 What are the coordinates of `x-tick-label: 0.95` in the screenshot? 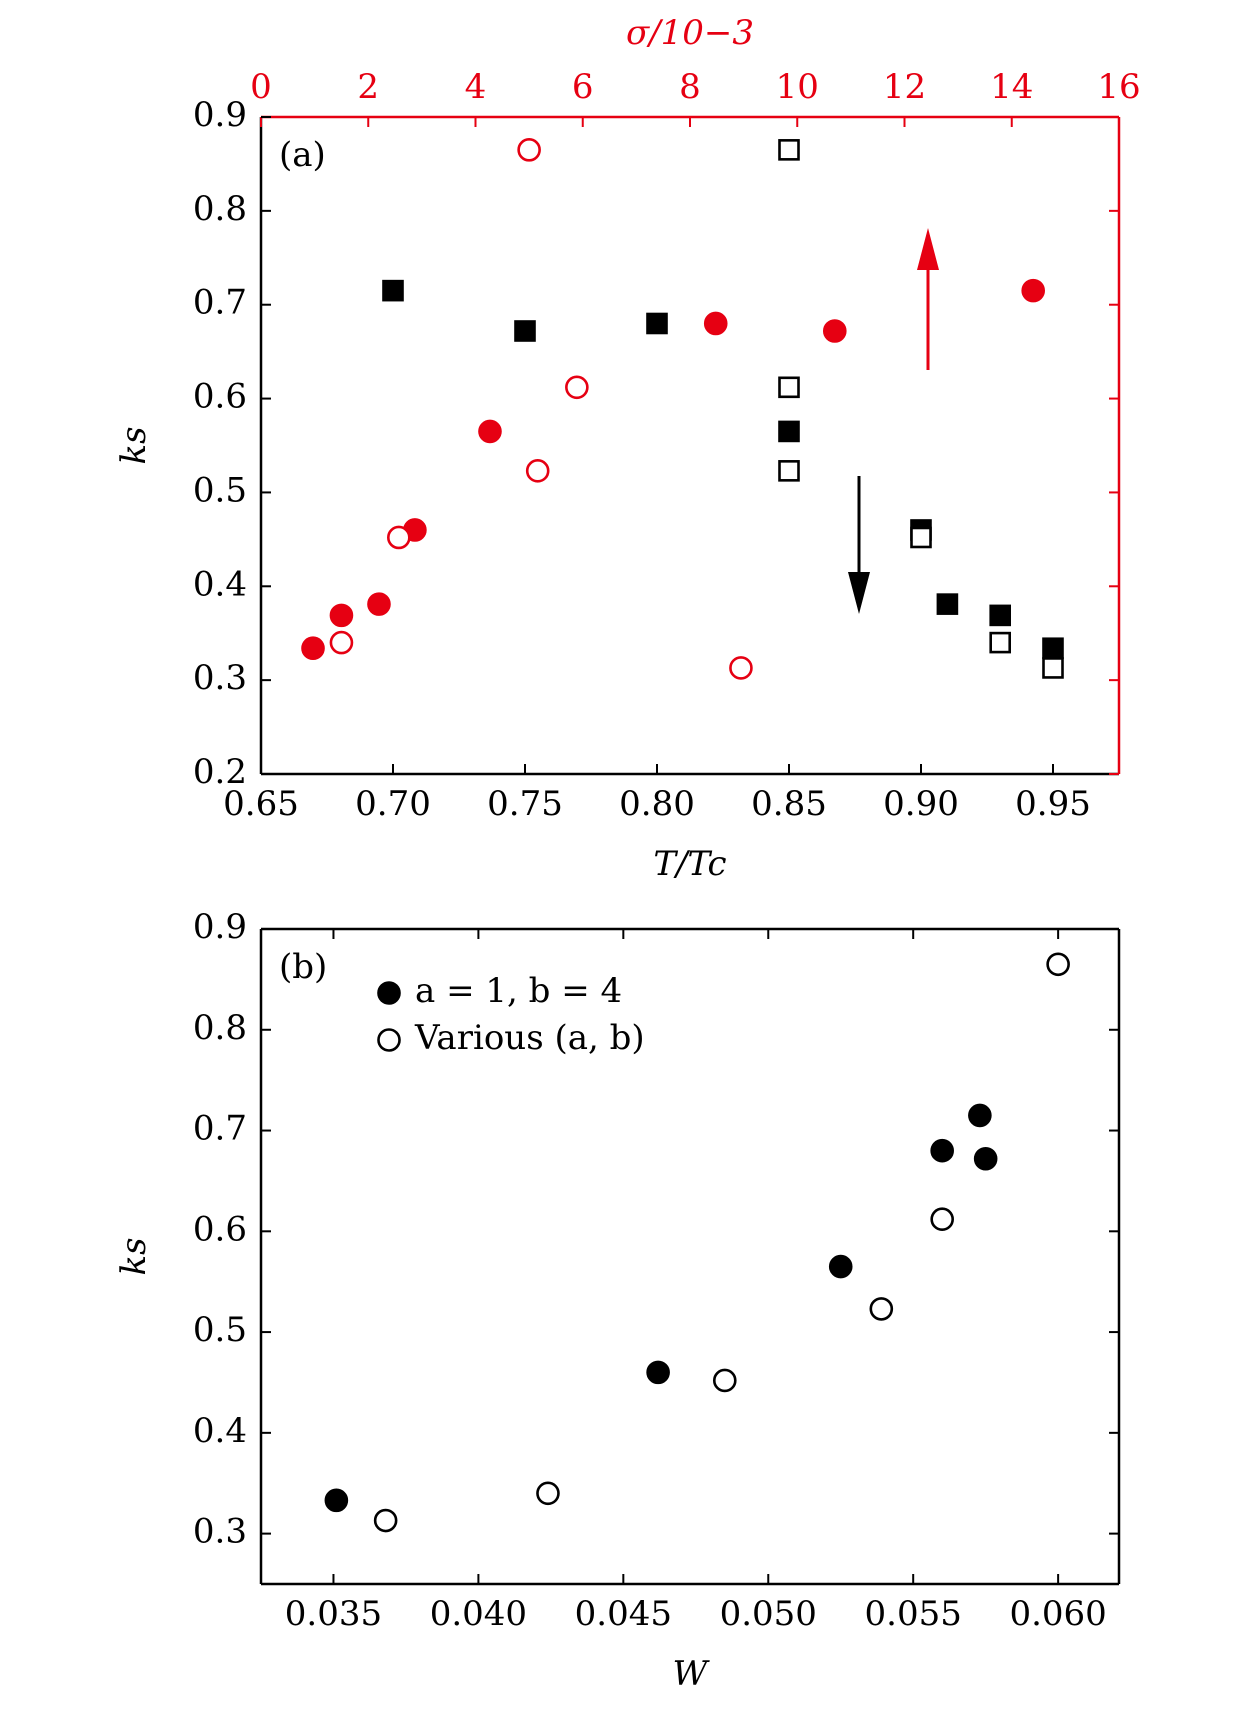 It's located at (1053, 804).